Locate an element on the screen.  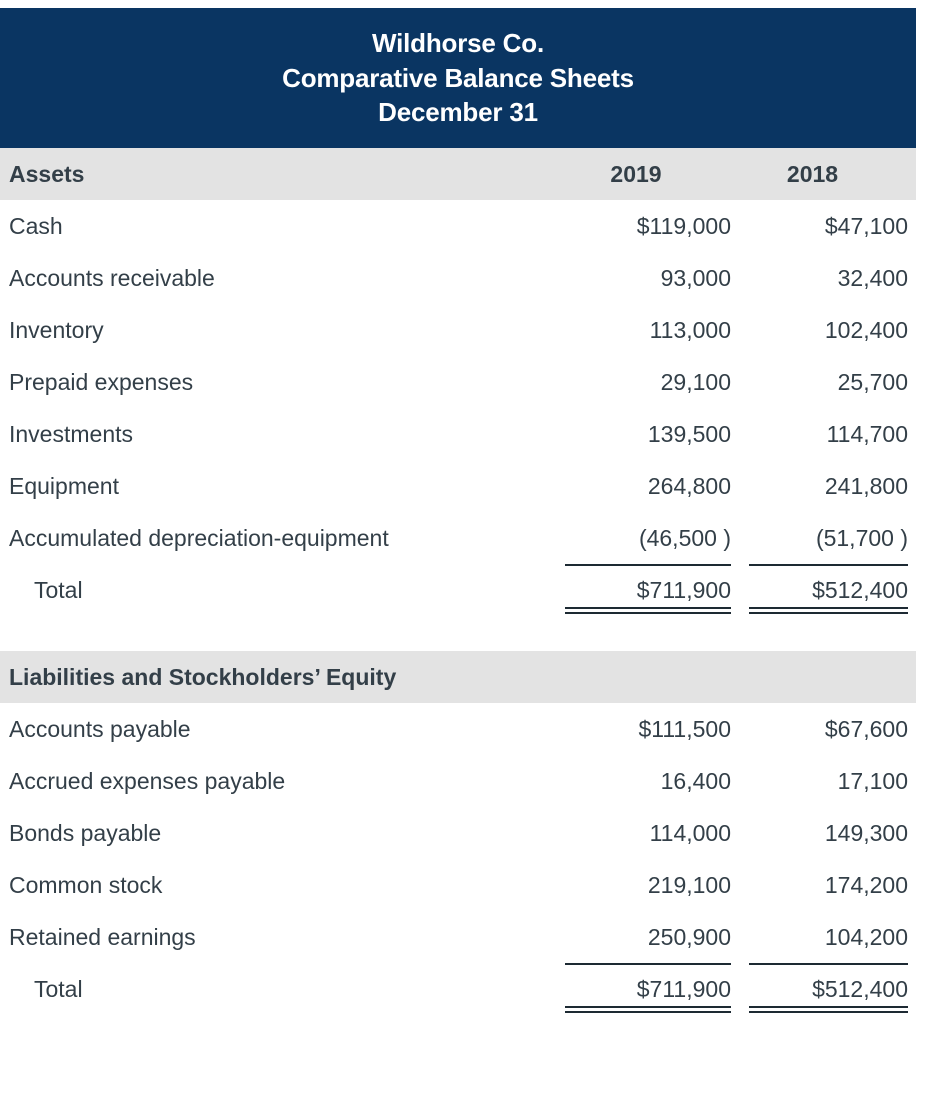
statement-title: Comparative Balance Sheets is located at coordinates (458, 77).